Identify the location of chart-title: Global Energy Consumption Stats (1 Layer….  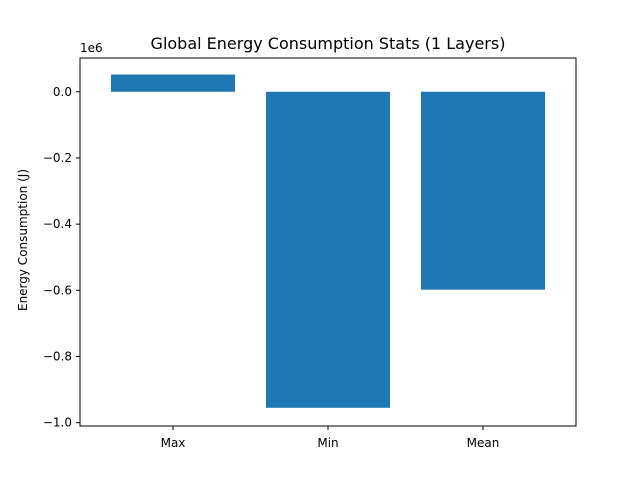
(328, 43).